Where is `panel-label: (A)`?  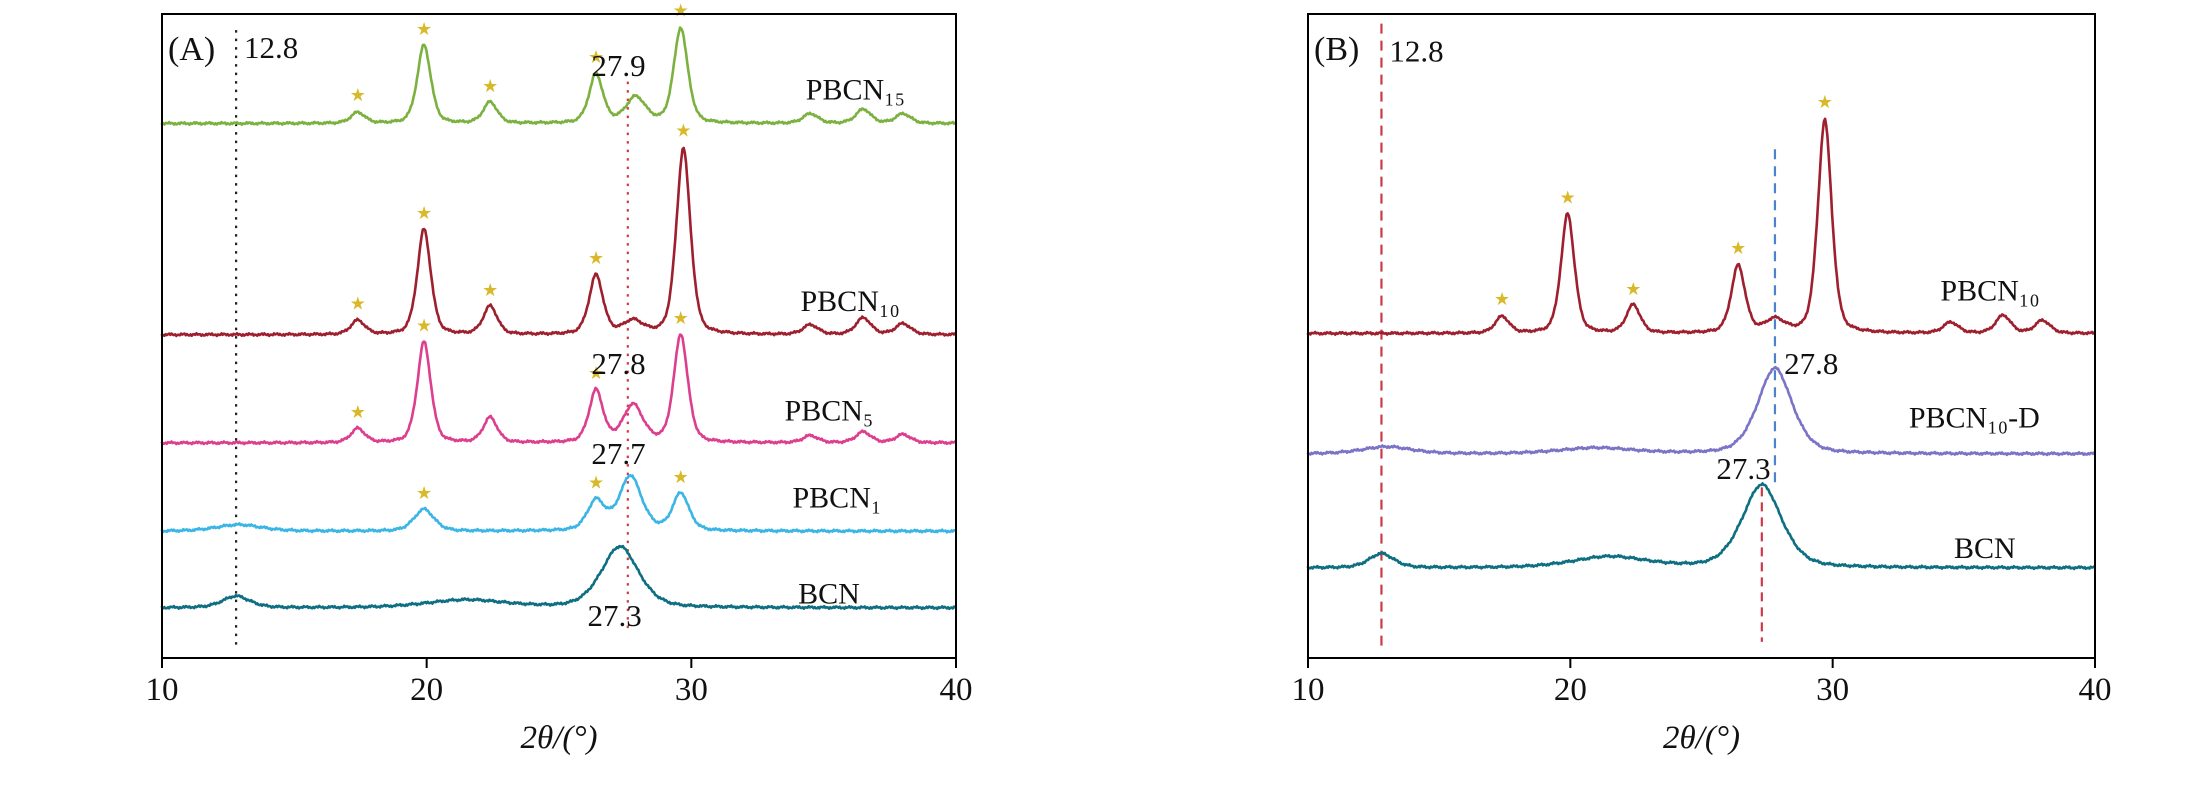
panel-label: (A) is located at coordinates (191, 49).